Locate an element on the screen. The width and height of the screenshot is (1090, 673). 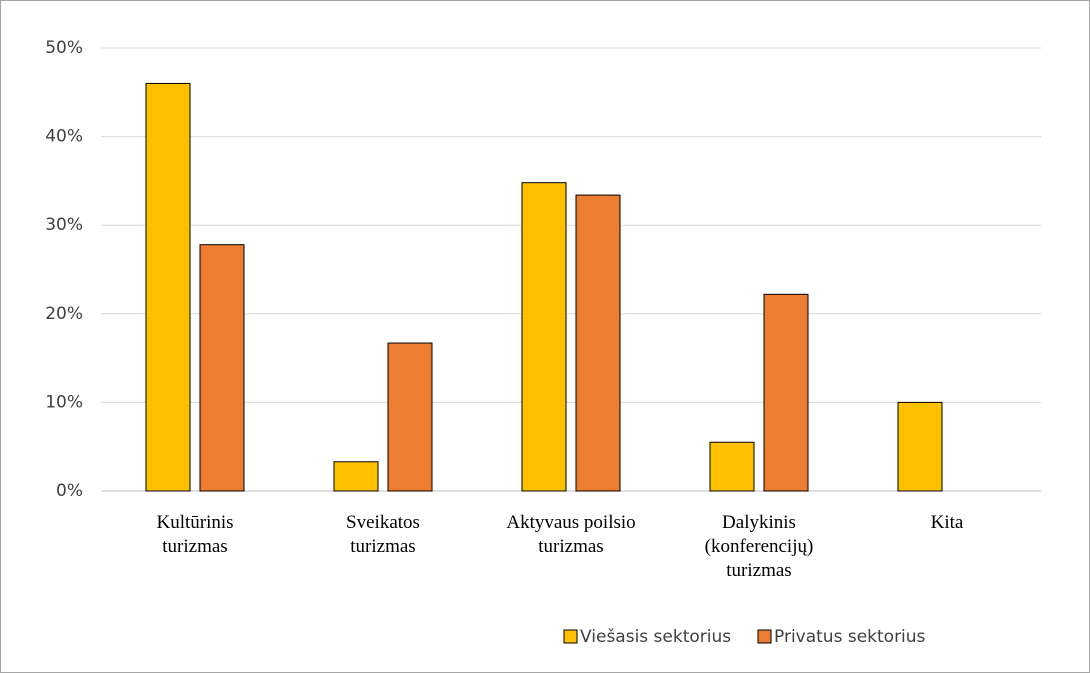
x-tick-label: Dalykinis (konferencijų) turizmas is located at coordinates (759, 546).